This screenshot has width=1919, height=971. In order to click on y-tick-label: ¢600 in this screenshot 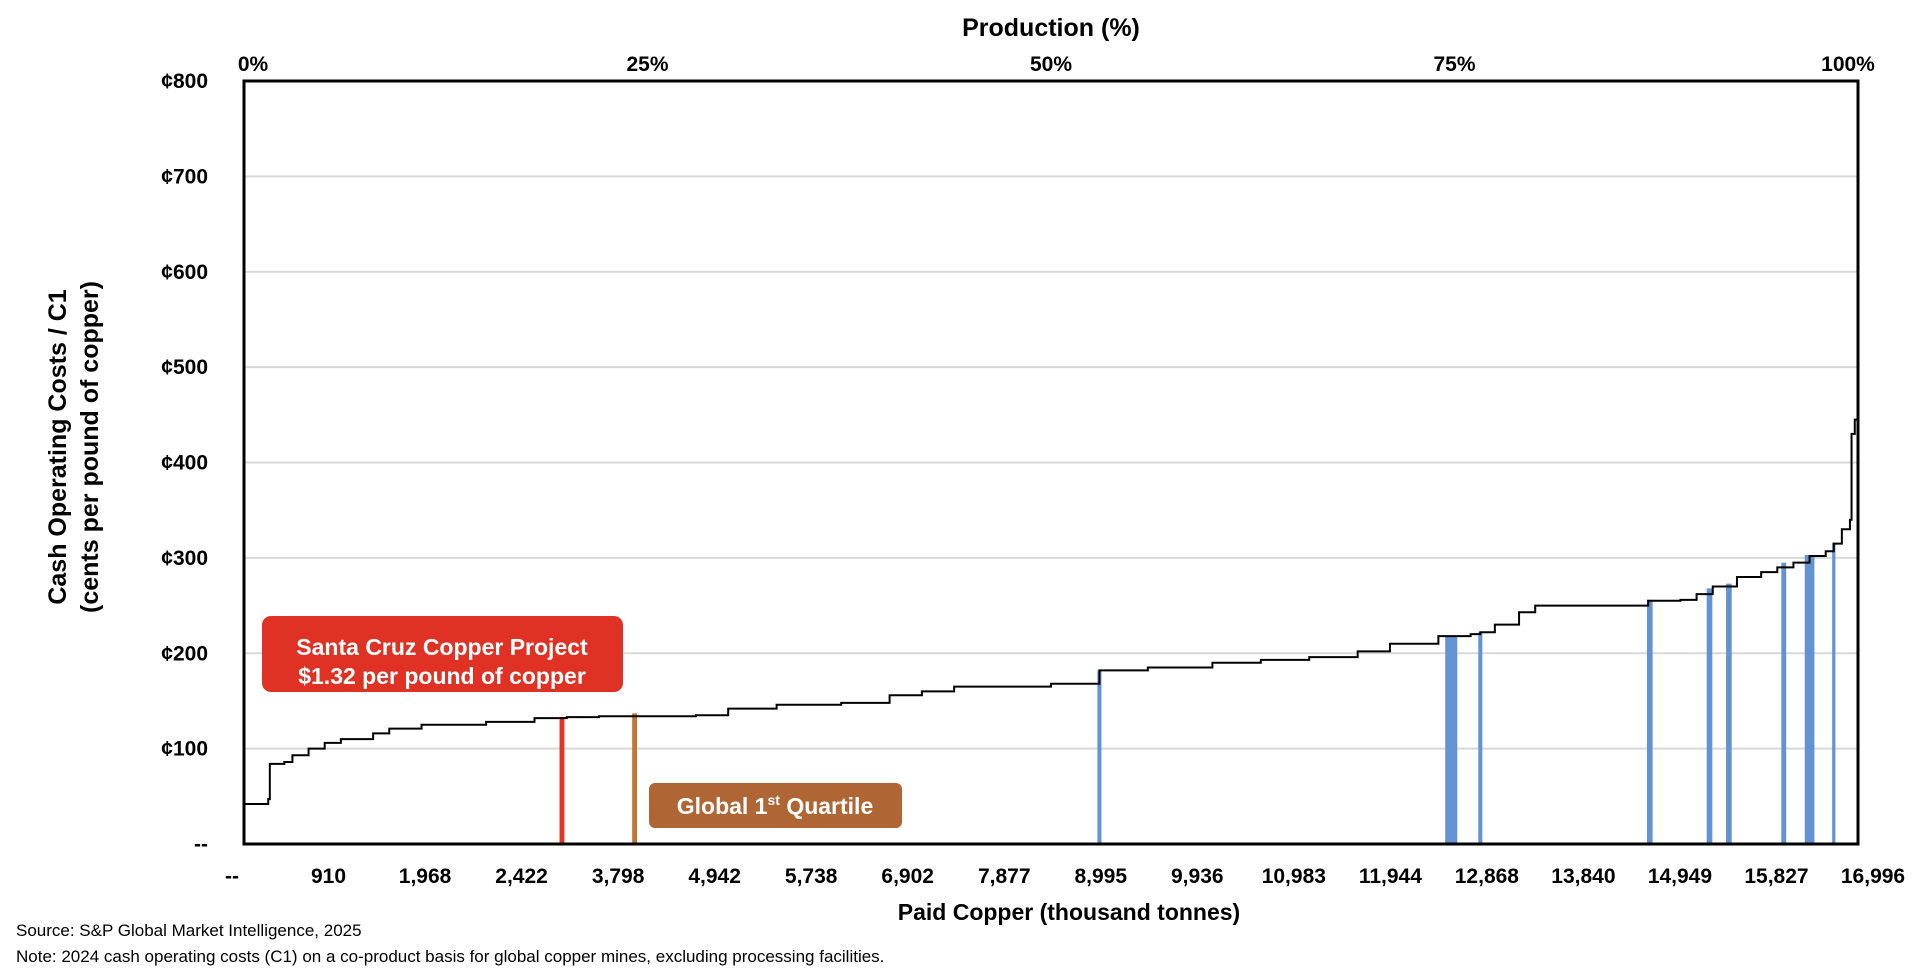, I will do `click(184, 272)`.